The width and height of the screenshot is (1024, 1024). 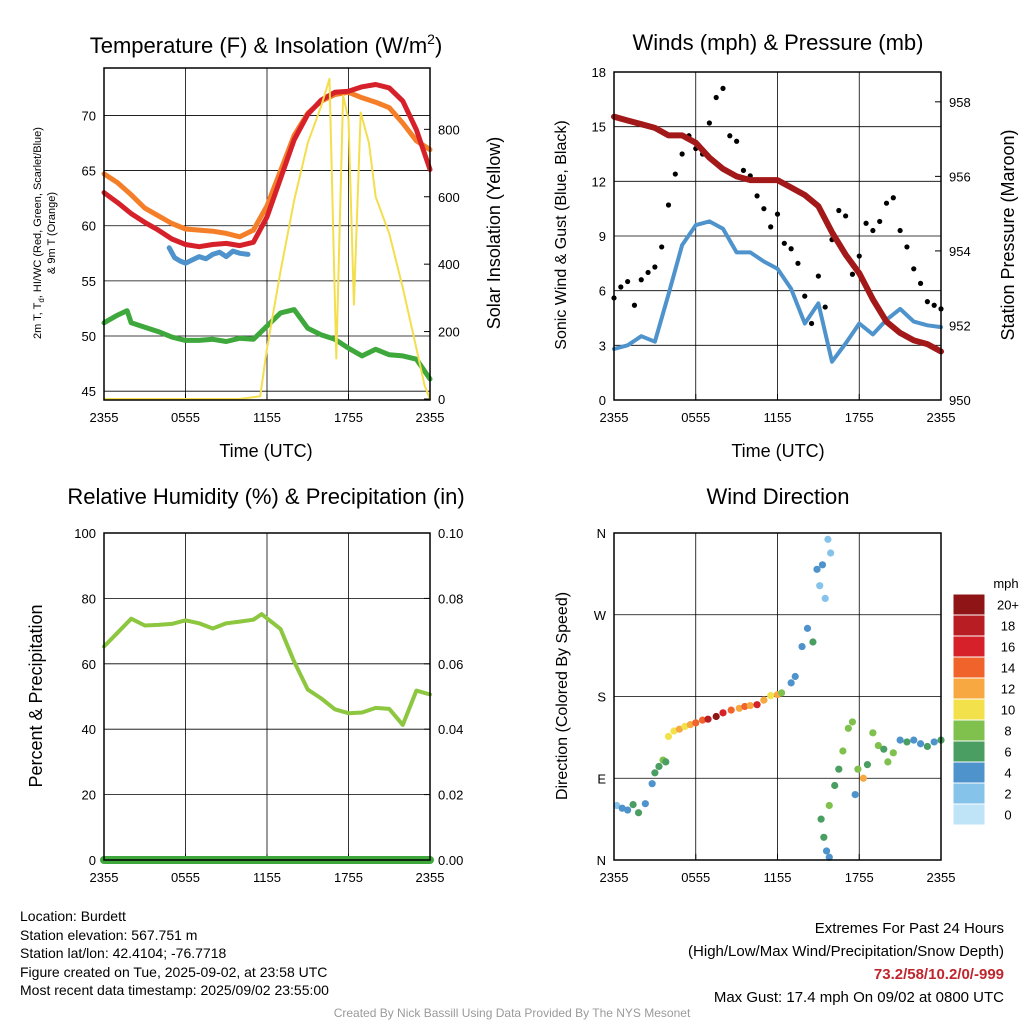 I want to click on y-tick-label: 55, so click(x=89, y=281).